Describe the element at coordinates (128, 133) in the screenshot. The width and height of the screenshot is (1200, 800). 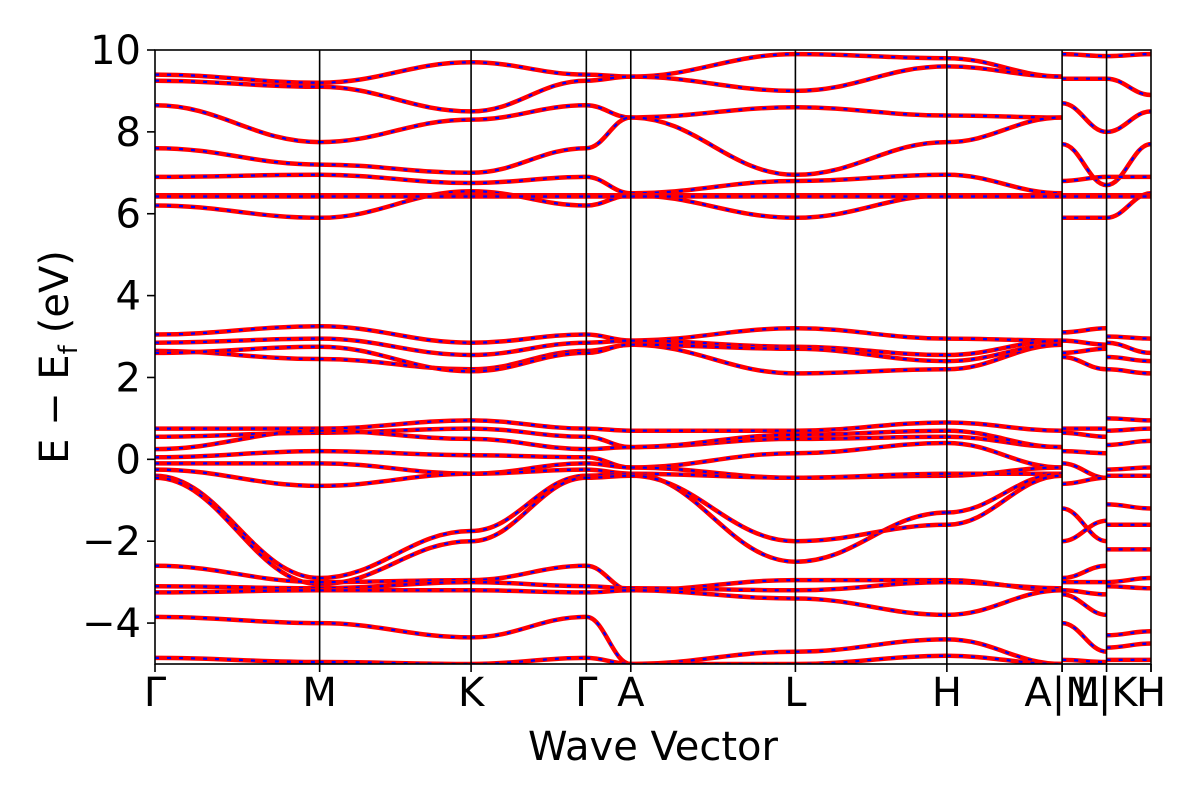
I see `y-tick-label: 8` at that location.